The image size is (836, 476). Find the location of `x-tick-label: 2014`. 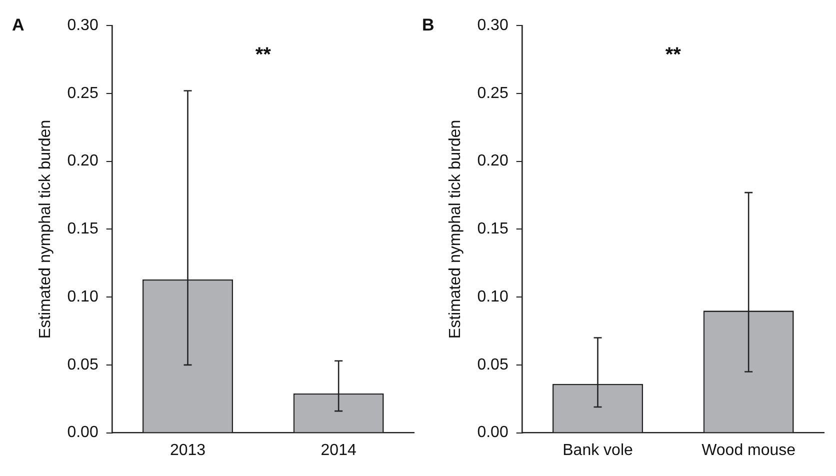

x-tick-label: 2014 is located at coordinates (338, 450).